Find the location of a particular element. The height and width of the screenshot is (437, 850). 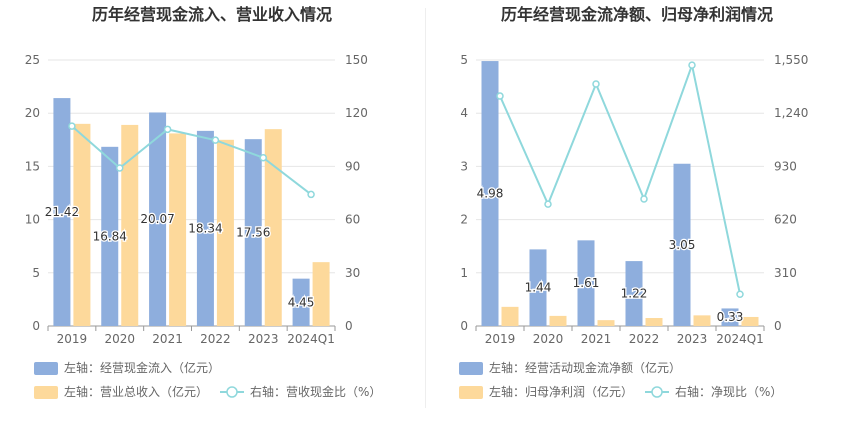

legend-label: 左轴：归母净利润（亿元） is located at coordinates (561, 391).